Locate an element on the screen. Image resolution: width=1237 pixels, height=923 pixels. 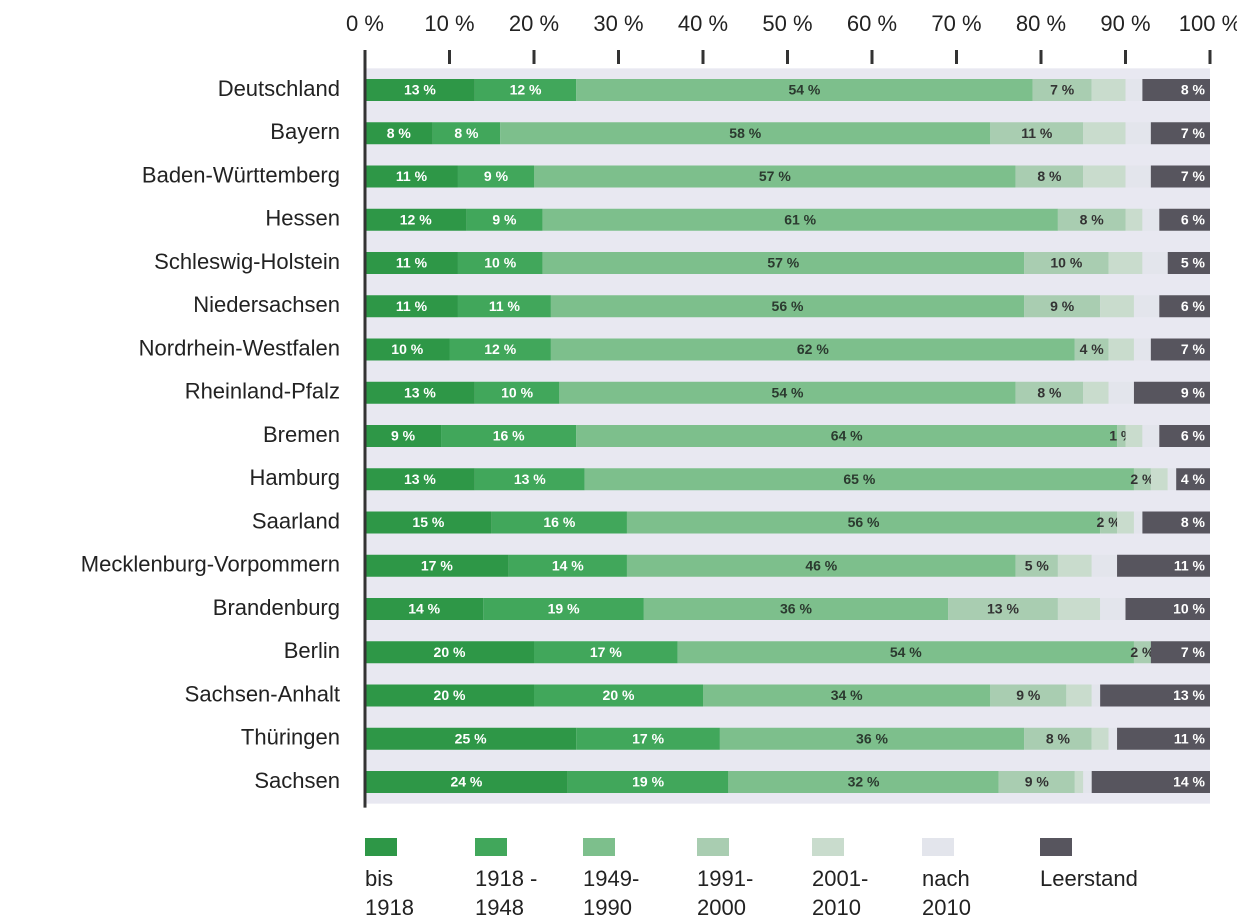
data-label: 12 % is located at coordinates (500, 349).